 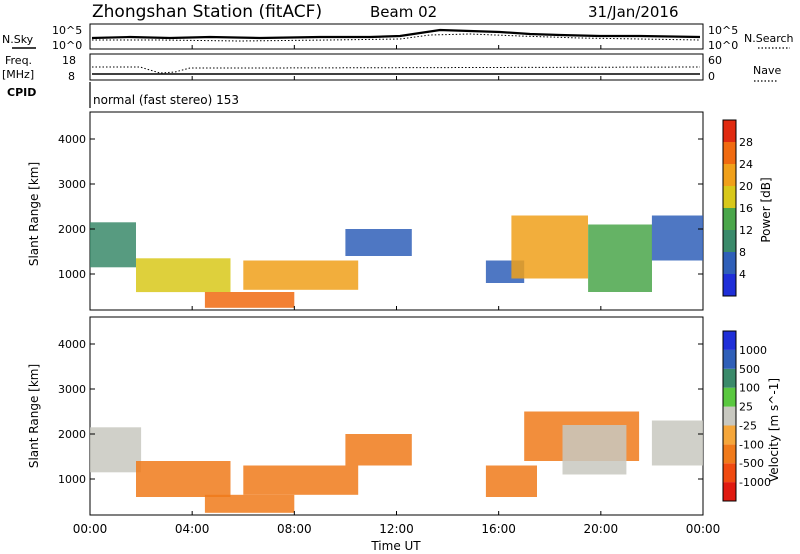 What do you see at coordinates (711, 76) in the screenshot?
I see `nave-tick-0: 0` at bounding box center [711, 76].